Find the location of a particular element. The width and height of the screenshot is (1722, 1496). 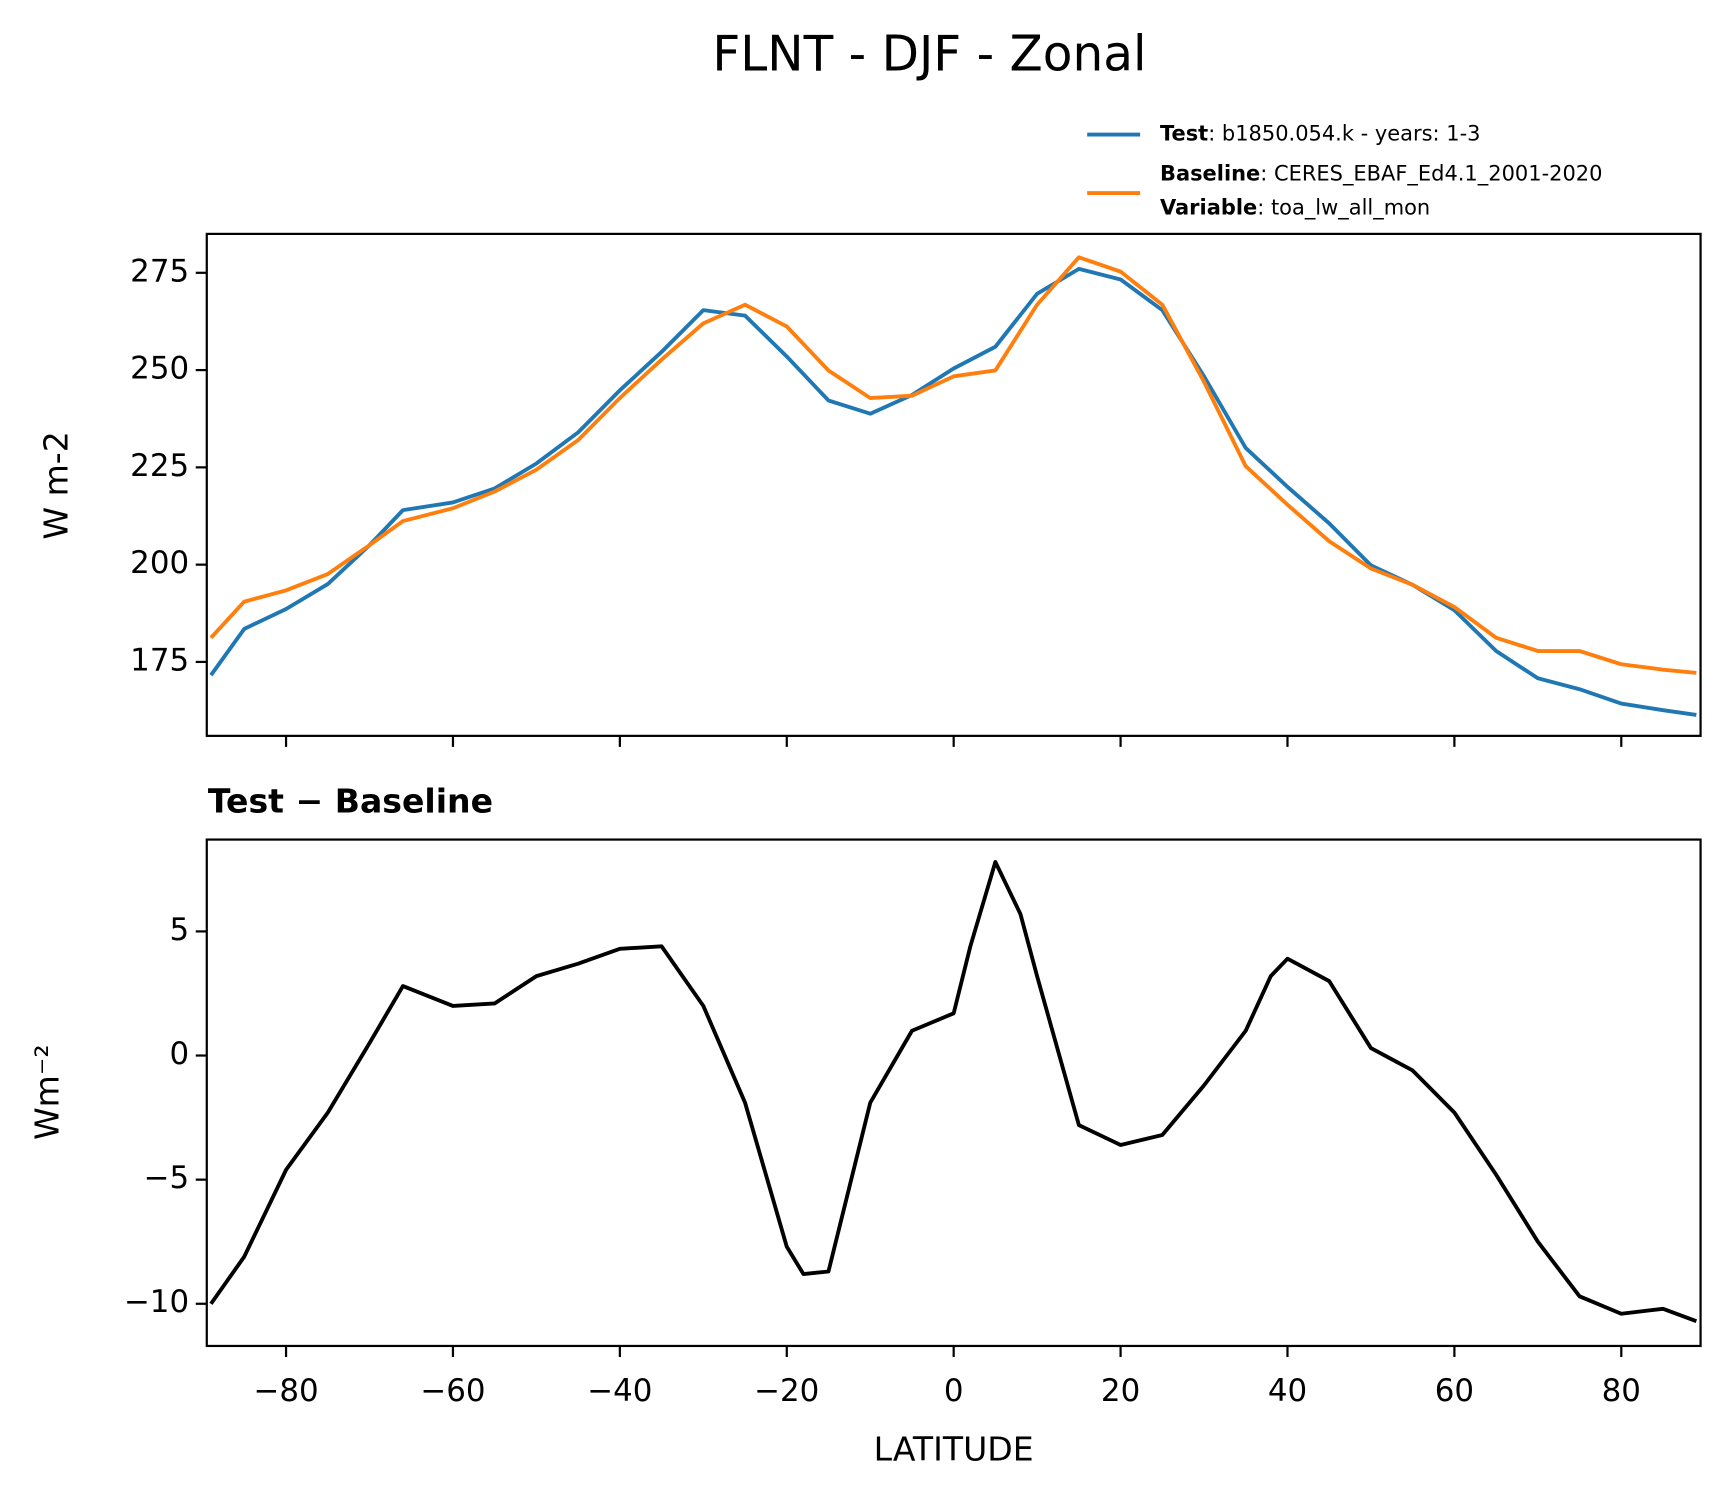

y-tick-label: 5 is located at coordinates (179, 930).